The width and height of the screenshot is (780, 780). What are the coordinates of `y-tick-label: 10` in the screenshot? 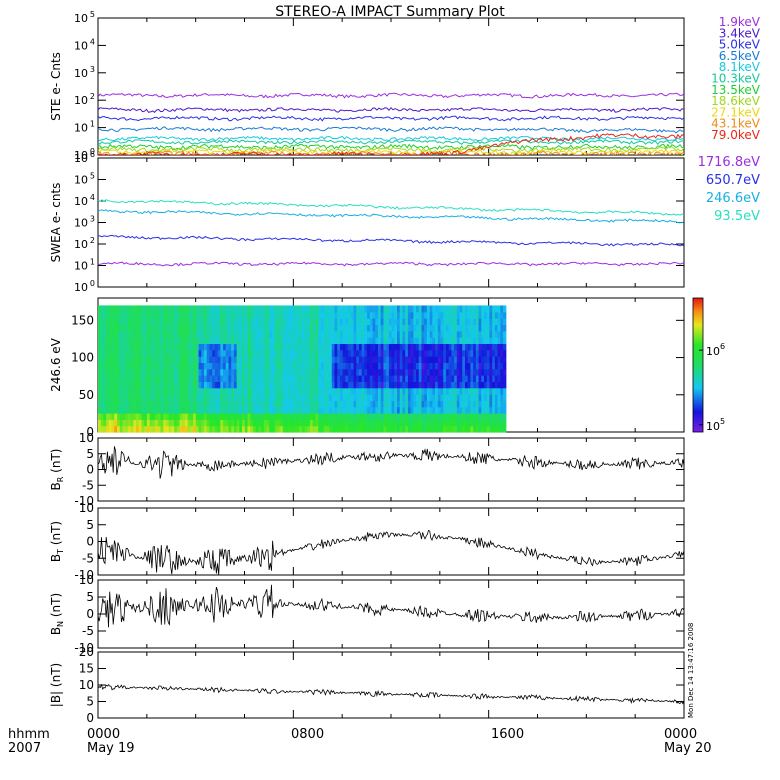 It's located at (81, 223).